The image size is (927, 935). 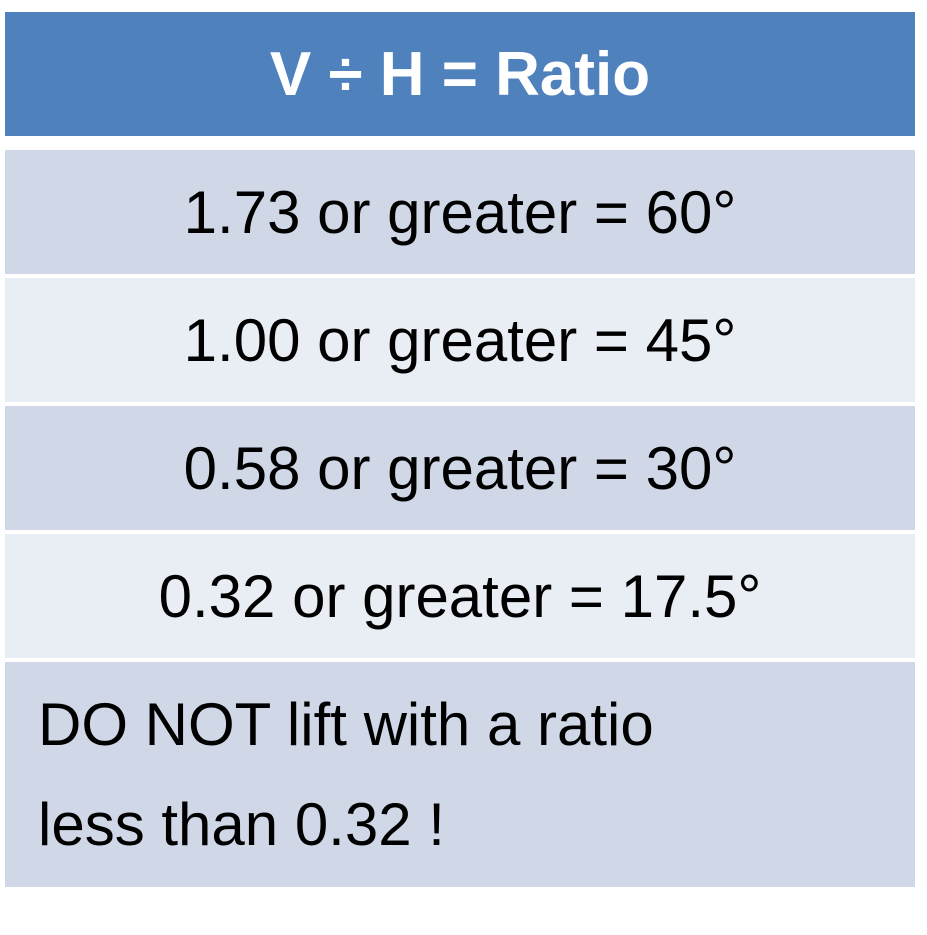 What do you see at coordinates (460, 340) in the screenshot?
I see `table-row: 1.00 or greater = 45°` at bounding box center [460, 340].